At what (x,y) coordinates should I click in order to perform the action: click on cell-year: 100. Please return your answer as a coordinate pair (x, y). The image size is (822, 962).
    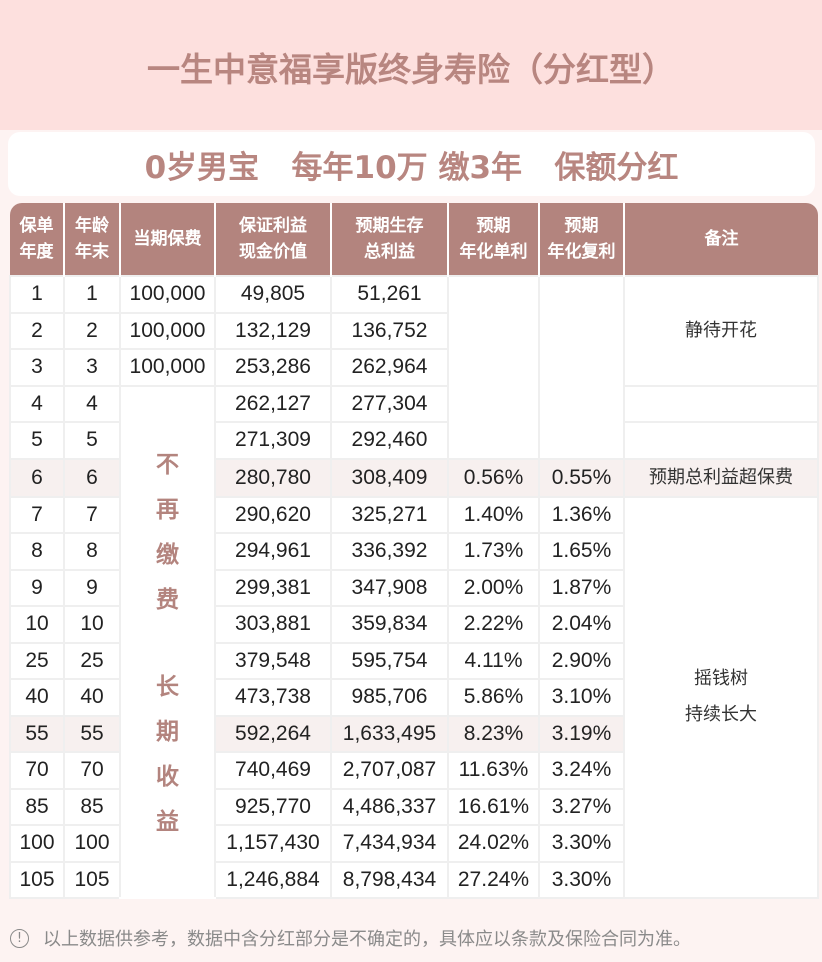
    Looking at the image, I should click on (37, 843).